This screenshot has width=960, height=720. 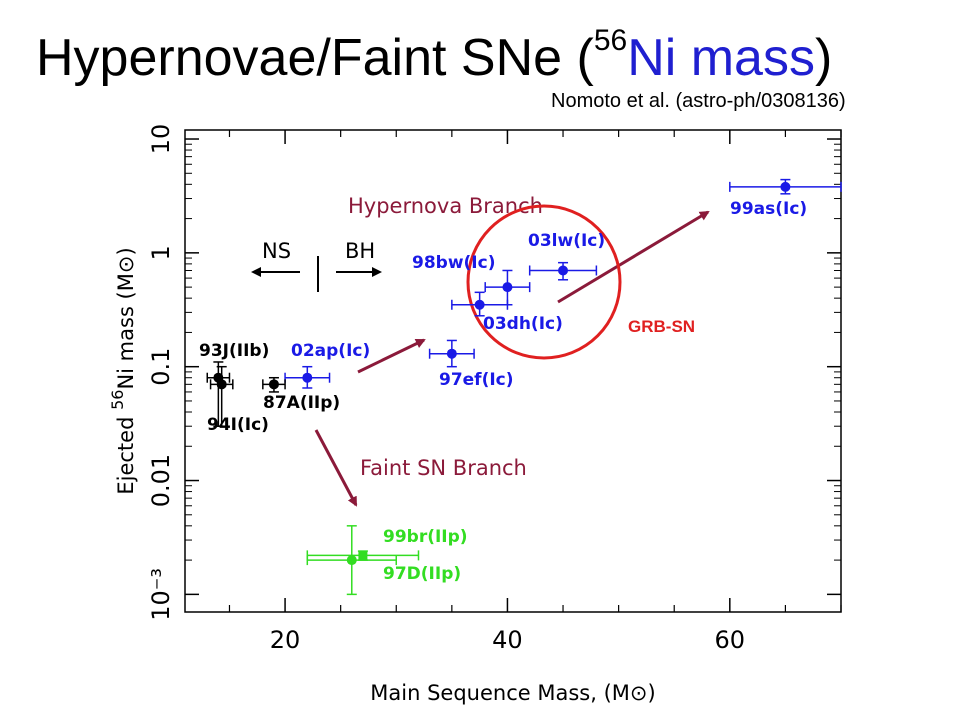 I want to click on title-highlight: Ni mass, so click(x=721, y=58).